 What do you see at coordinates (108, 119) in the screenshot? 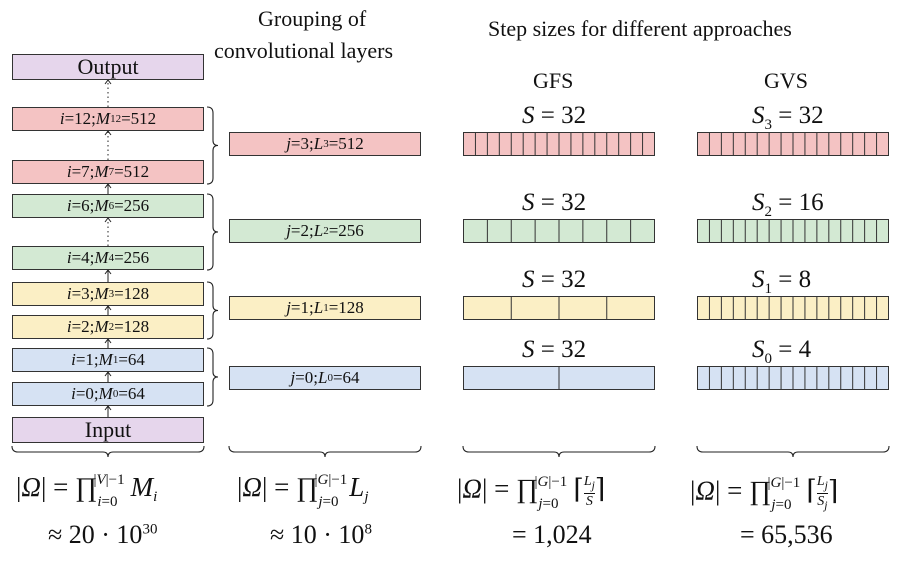
I see `layer-box: i =12; M 12 =512` at bounding box center [108, 119].